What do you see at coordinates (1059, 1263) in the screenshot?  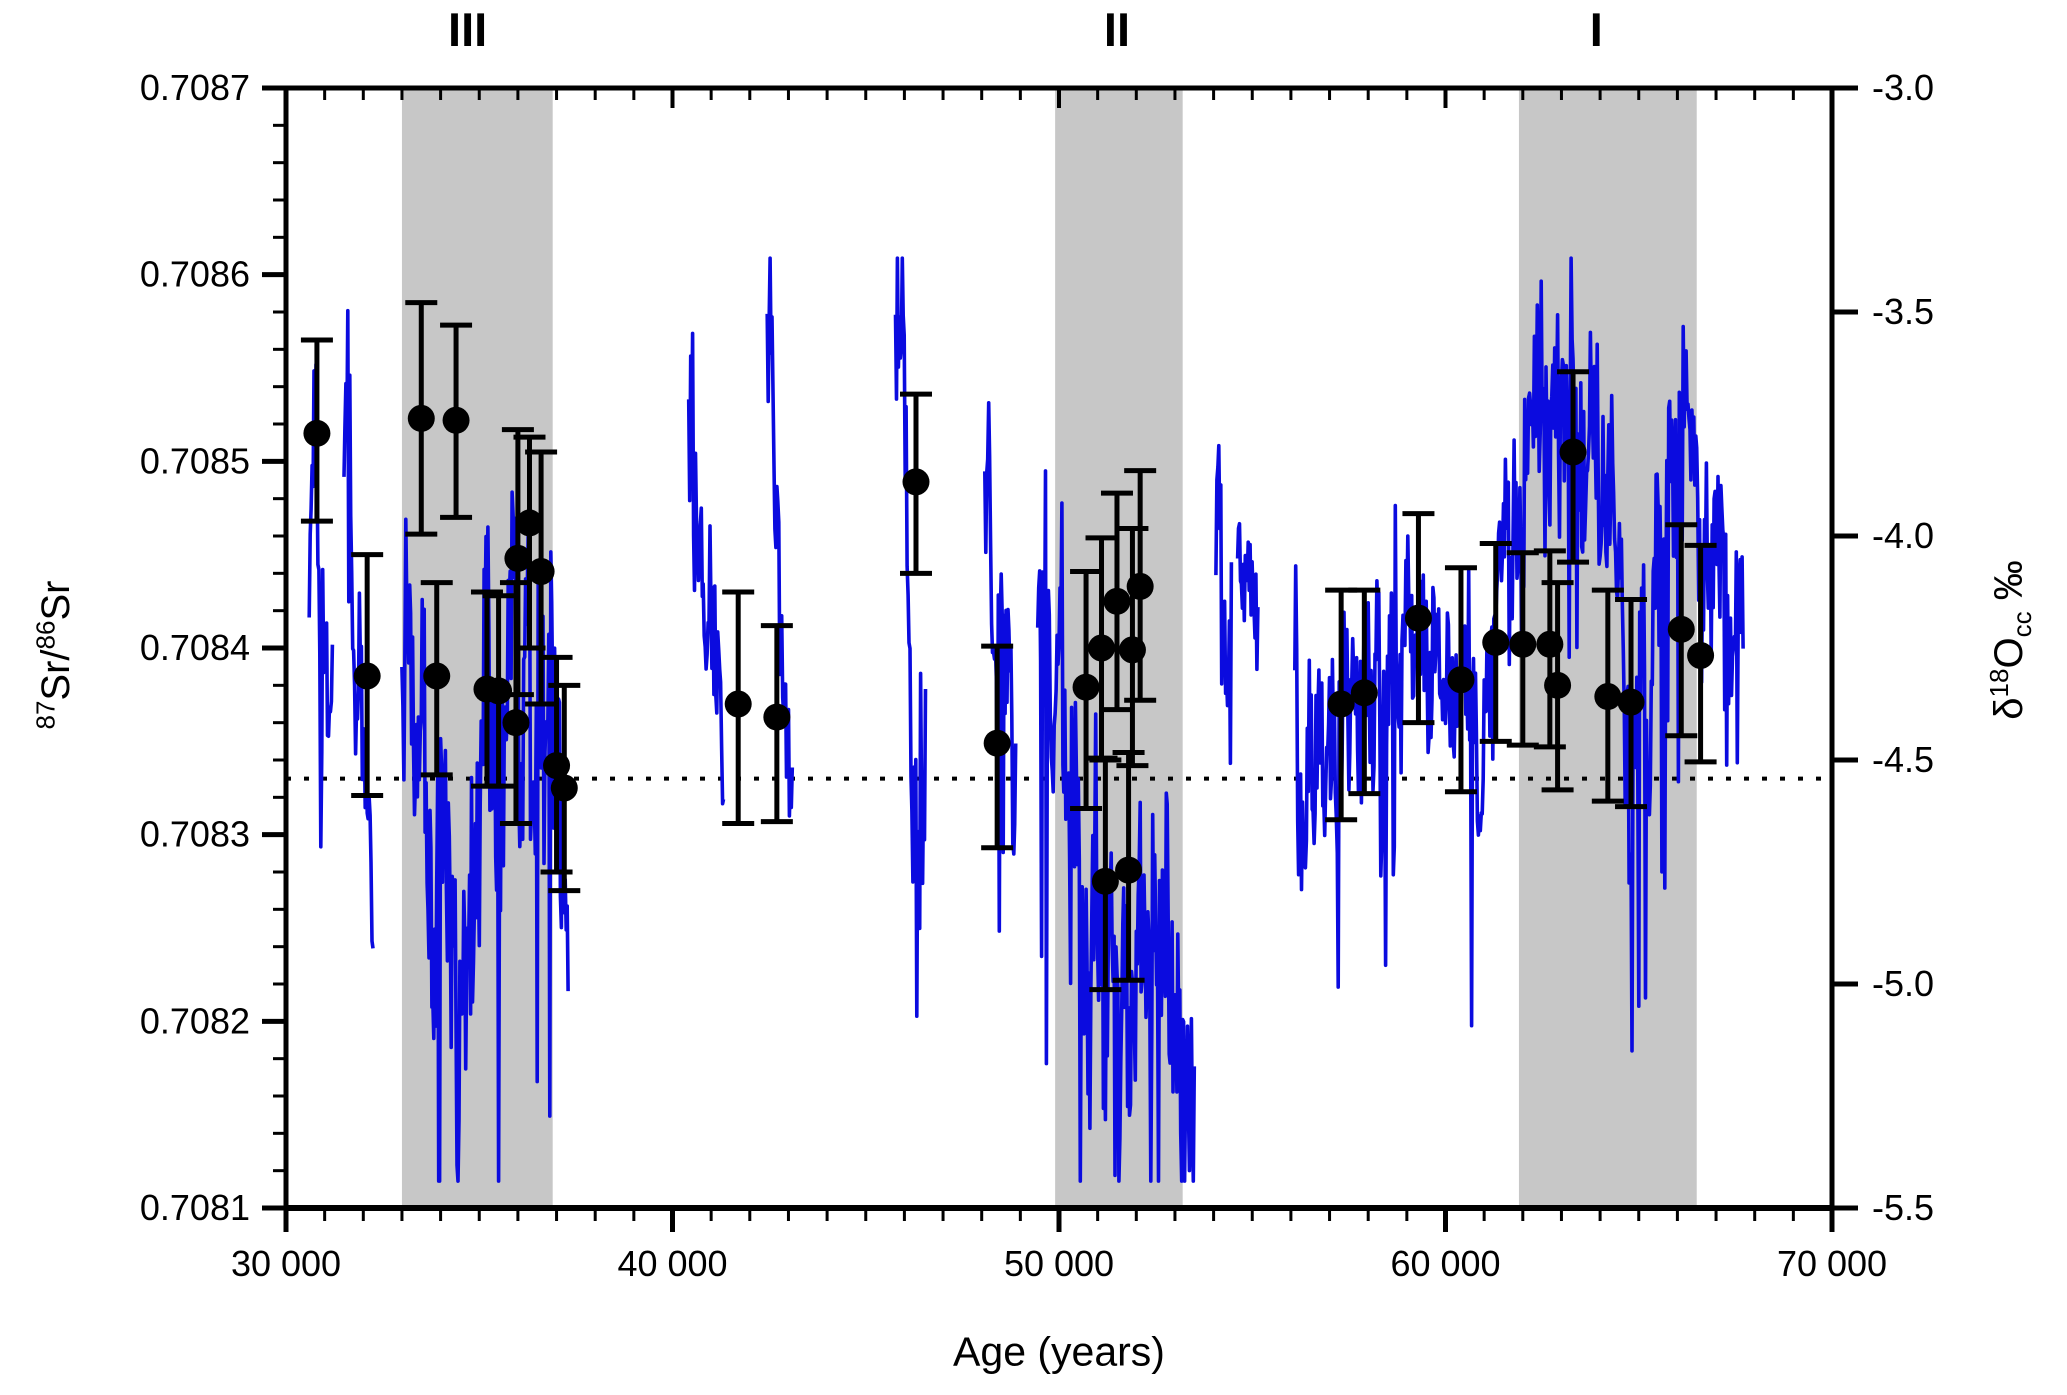 I see `x-tick-label: 50 000` at bounding box center [1059, 1263].